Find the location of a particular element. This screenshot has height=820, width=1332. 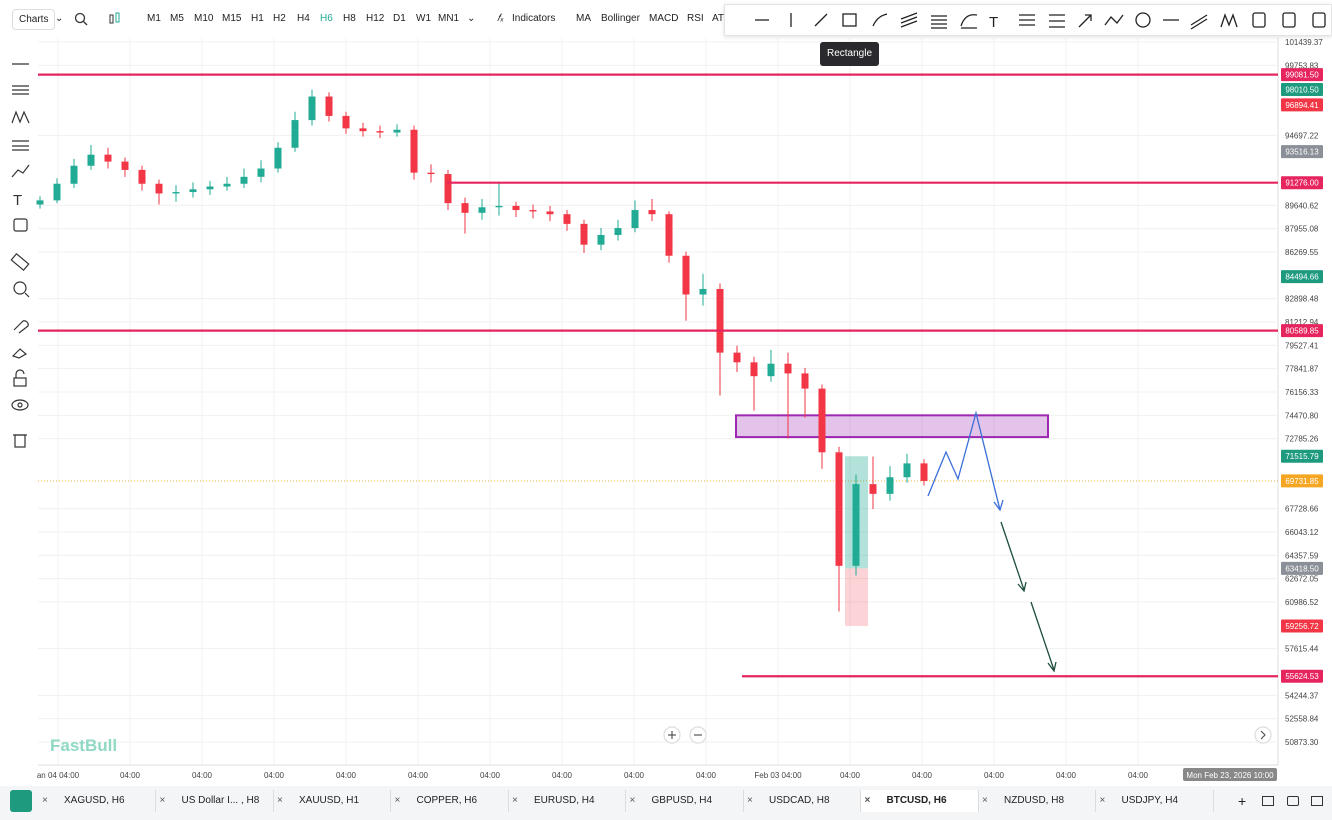

price-tag-label: 71515.79 is located at coordinates (1302, 456).